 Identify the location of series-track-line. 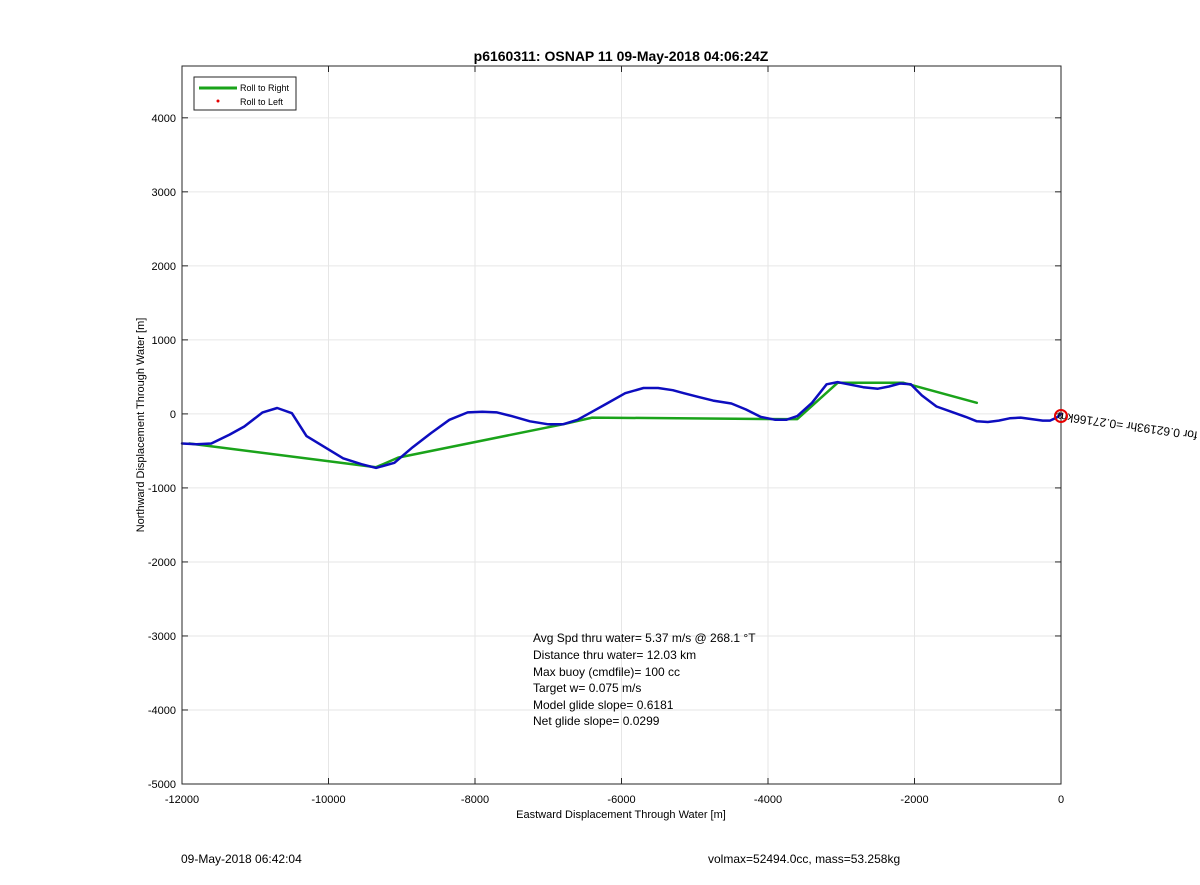
(621, 425).